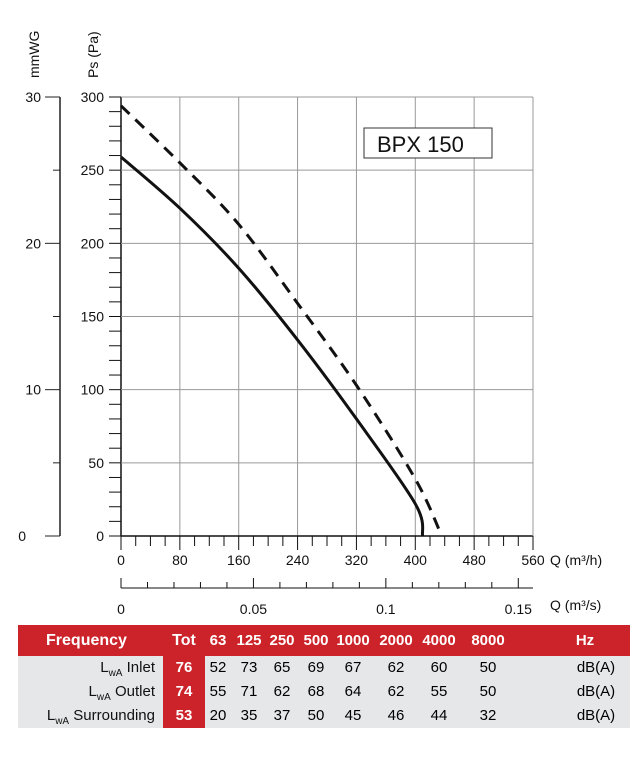 Image resolution: width=644 pixels, height=778 pixels. Describe the element at coordinates (184, 640) in the screenshot. I see `header-tot: Tot` at that location.